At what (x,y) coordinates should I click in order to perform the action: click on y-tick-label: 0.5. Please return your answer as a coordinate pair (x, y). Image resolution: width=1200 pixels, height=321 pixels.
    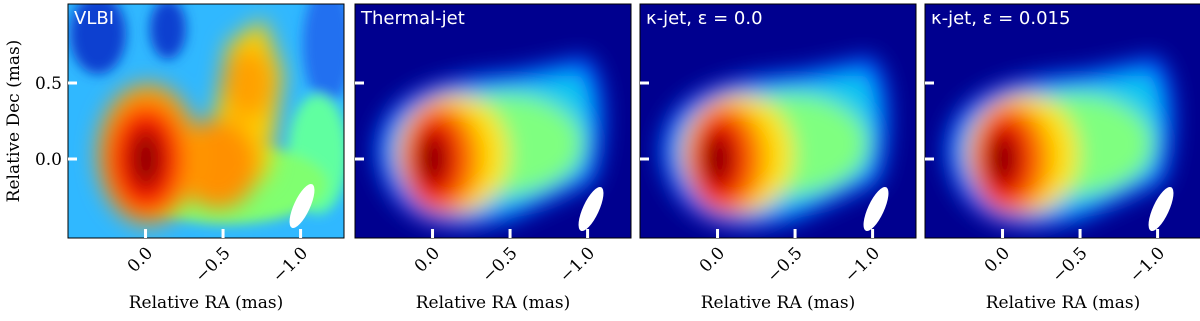
    Looking at the image, I should click on (48, 84).